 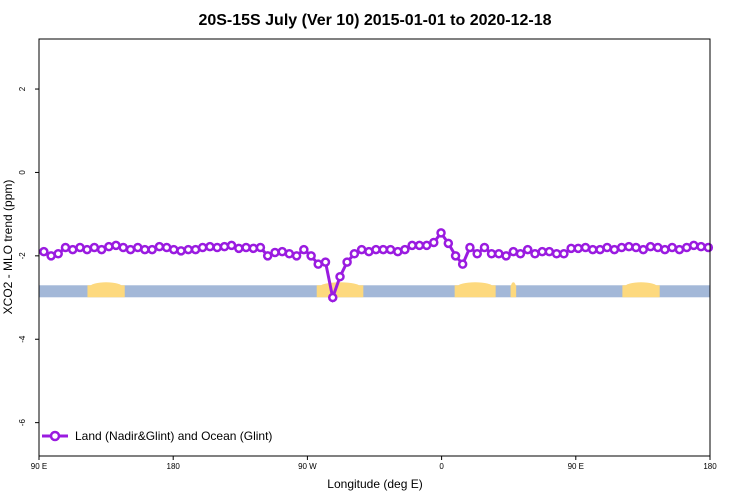 What do you see at coordinates (22, 423) in the screenshot?
I see `y-tick-label: -6` at bounding box center [22, 423].